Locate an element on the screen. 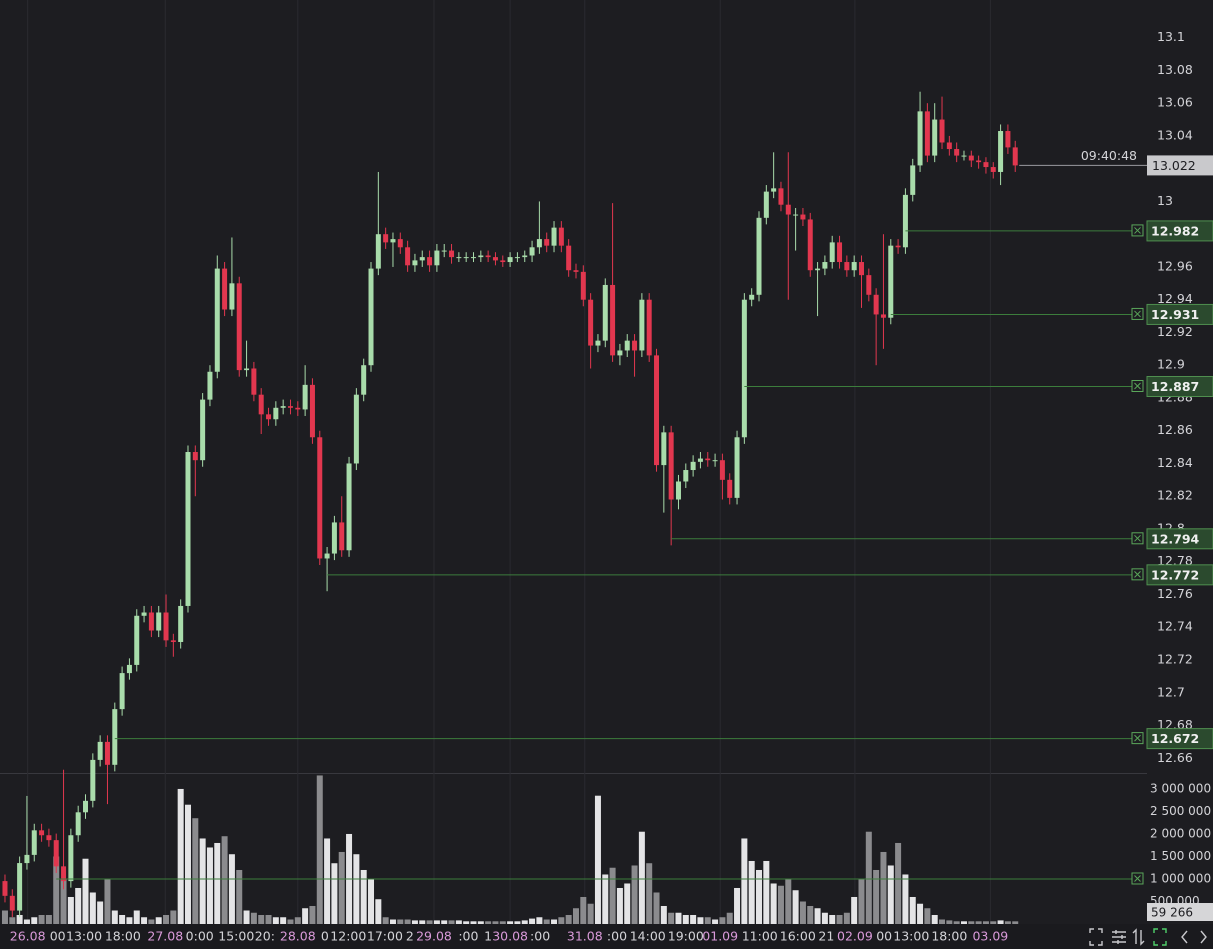 This screenshot has width=1213, height=949. level-label-box is located at coordinates (1179, 575).